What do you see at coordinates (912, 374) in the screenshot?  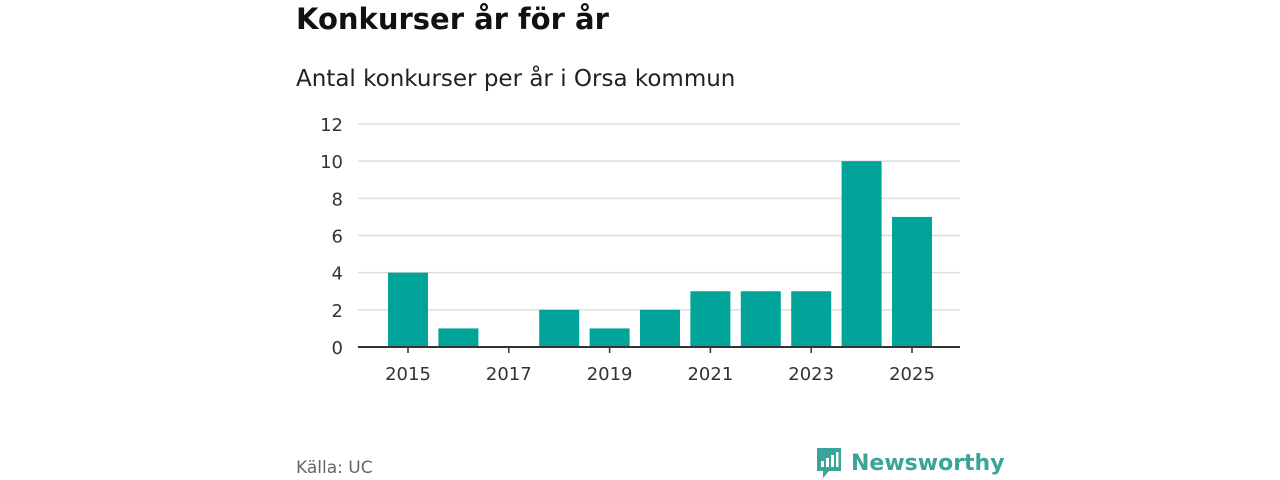 I see `x-tick-label: 2025` at bounding box center [912, 374].